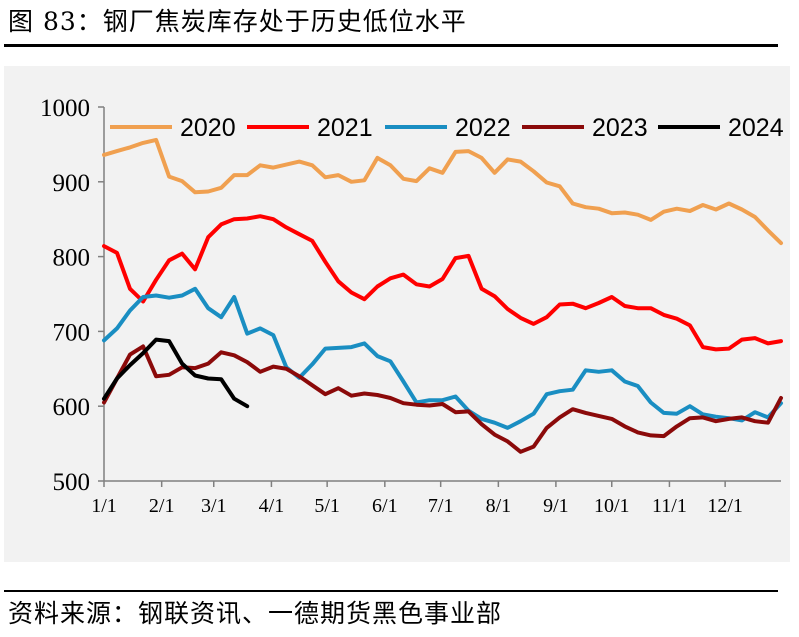 Image resolution: width=799 pixels, height=637 pixels. What do you see at coordinates (442, 399) in the screenshot?
I see `series-line-2023` at bounding box center [442, 399].